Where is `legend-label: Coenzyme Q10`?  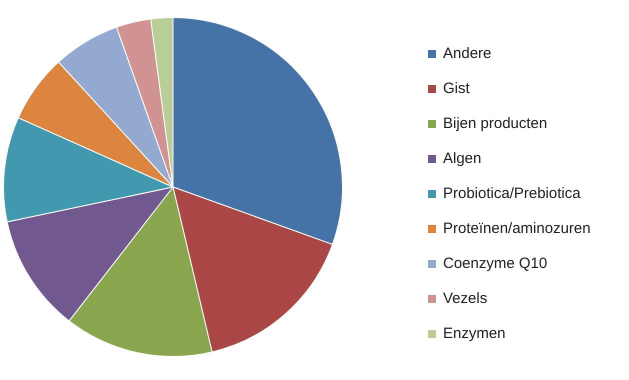
legend-label: Coenzyme Q10 is located at coordinates (495, 263).